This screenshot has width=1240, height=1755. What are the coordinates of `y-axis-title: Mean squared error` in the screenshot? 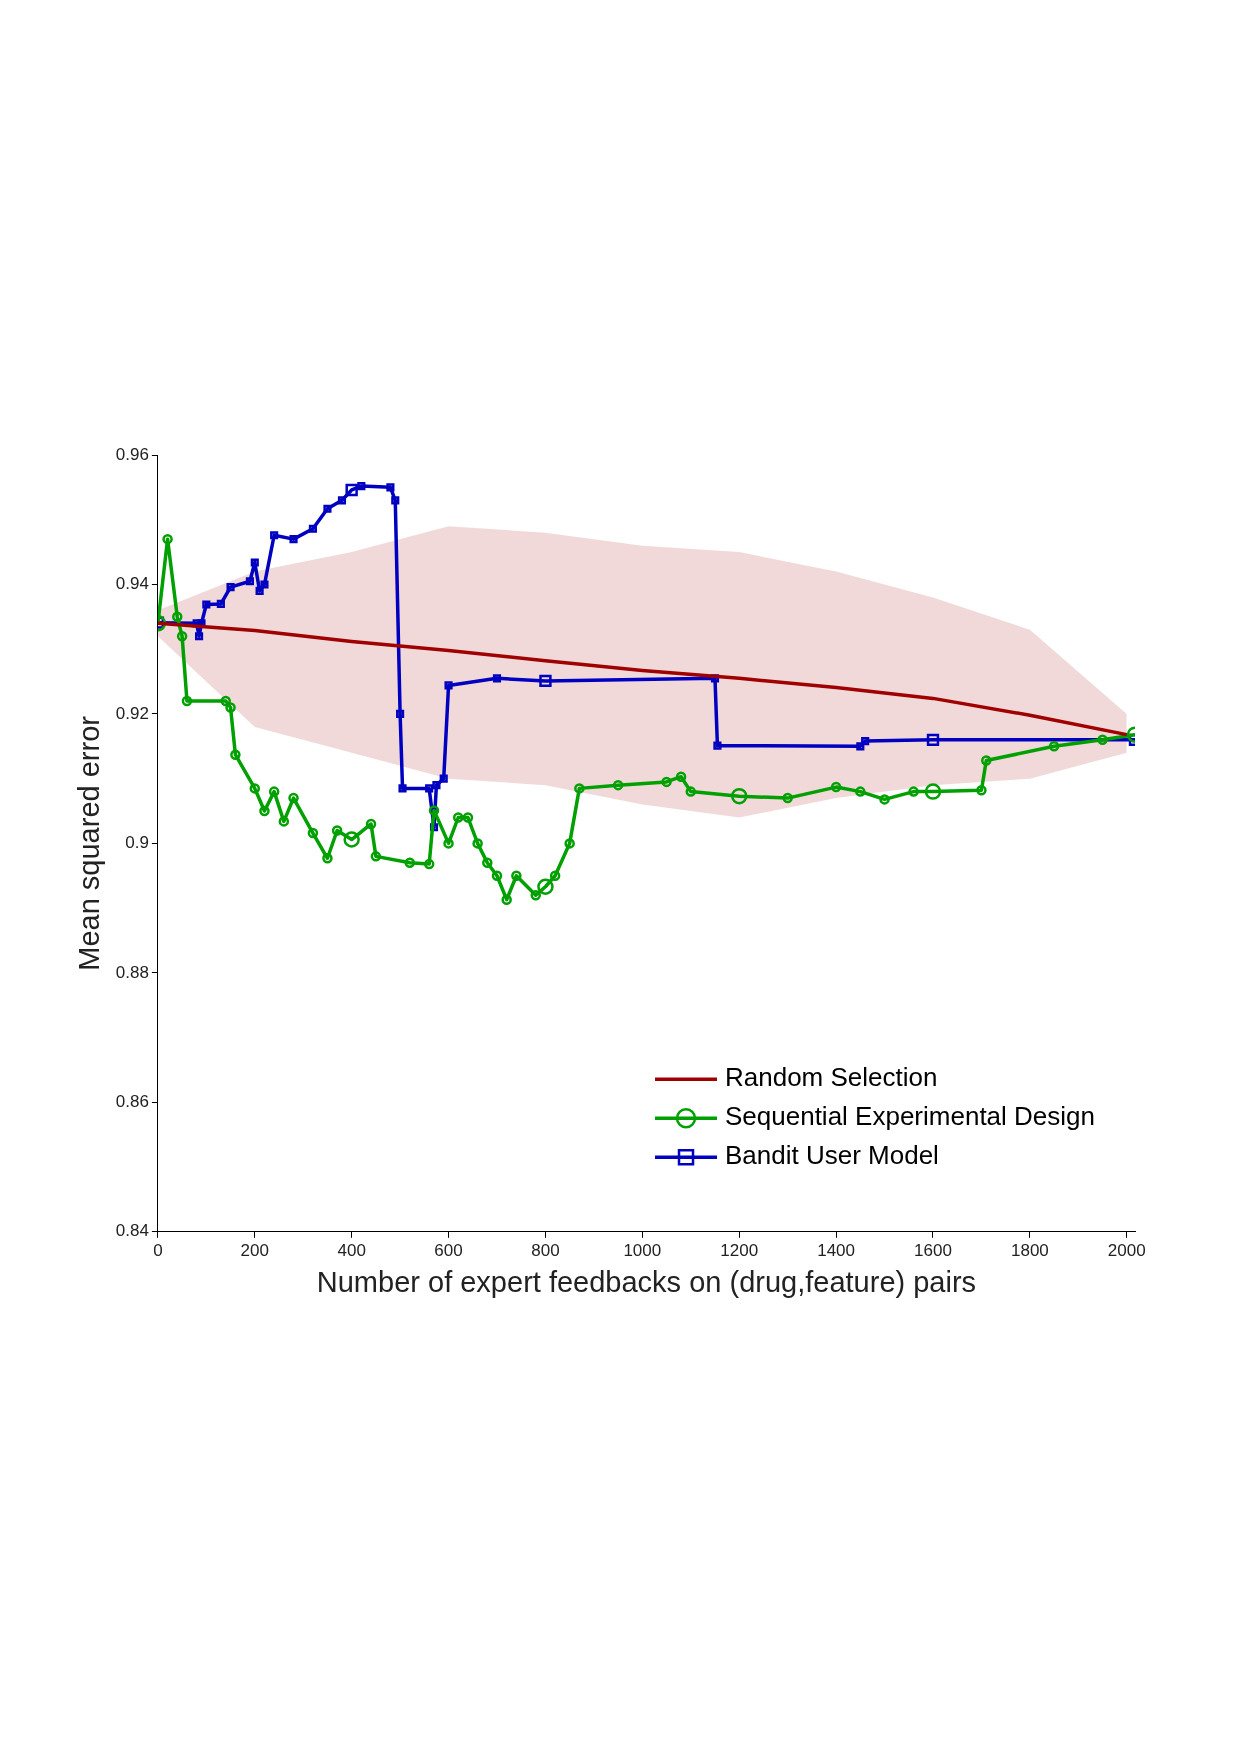 It's located at (89, 843).